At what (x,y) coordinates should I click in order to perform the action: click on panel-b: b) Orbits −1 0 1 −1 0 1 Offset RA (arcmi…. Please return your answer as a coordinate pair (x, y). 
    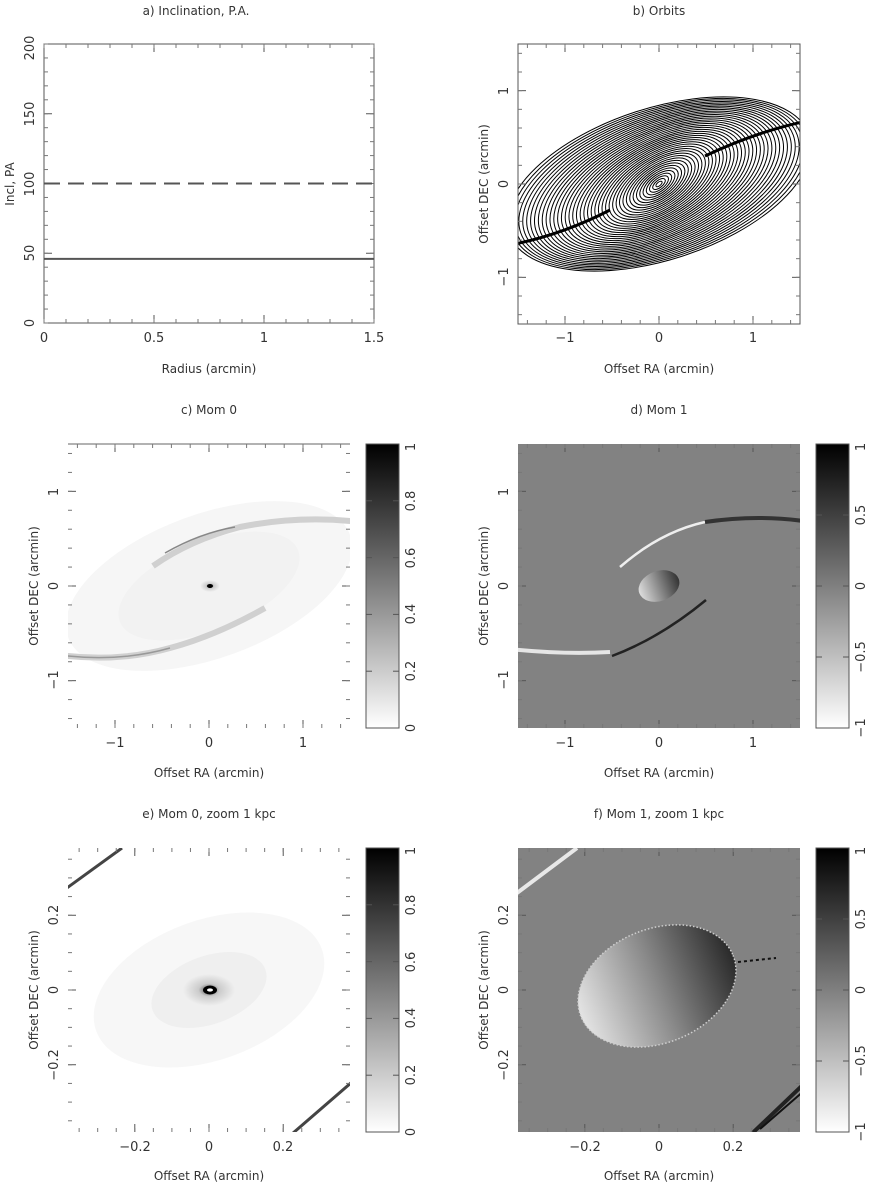
    Looking at the image, I should click on (639, 190).